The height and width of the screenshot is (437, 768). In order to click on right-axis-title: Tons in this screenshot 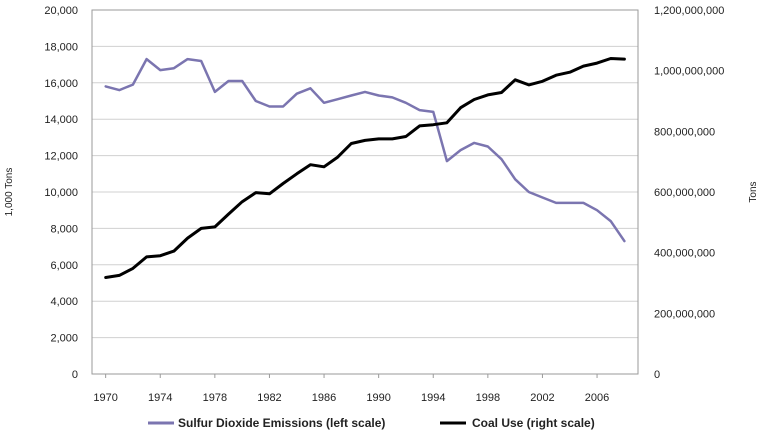, I will do `click(753, 191)`.